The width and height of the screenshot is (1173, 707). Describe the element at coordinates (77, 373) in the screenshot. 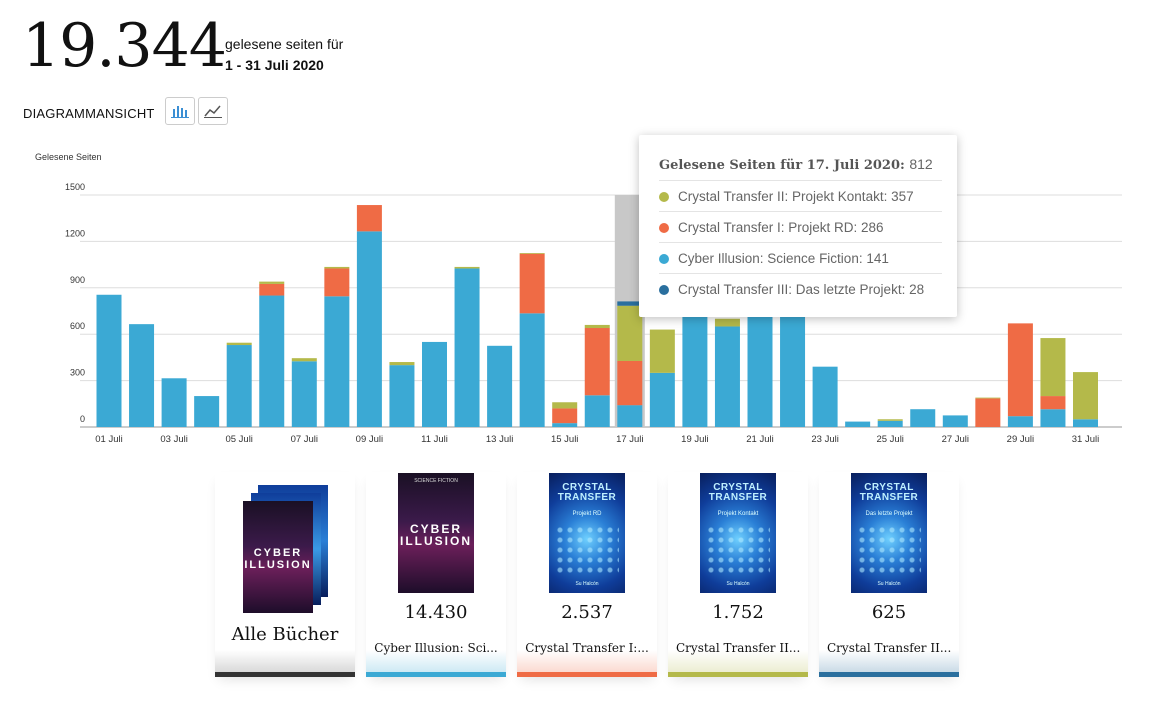

I see `y-tick-label: 300` at that location.